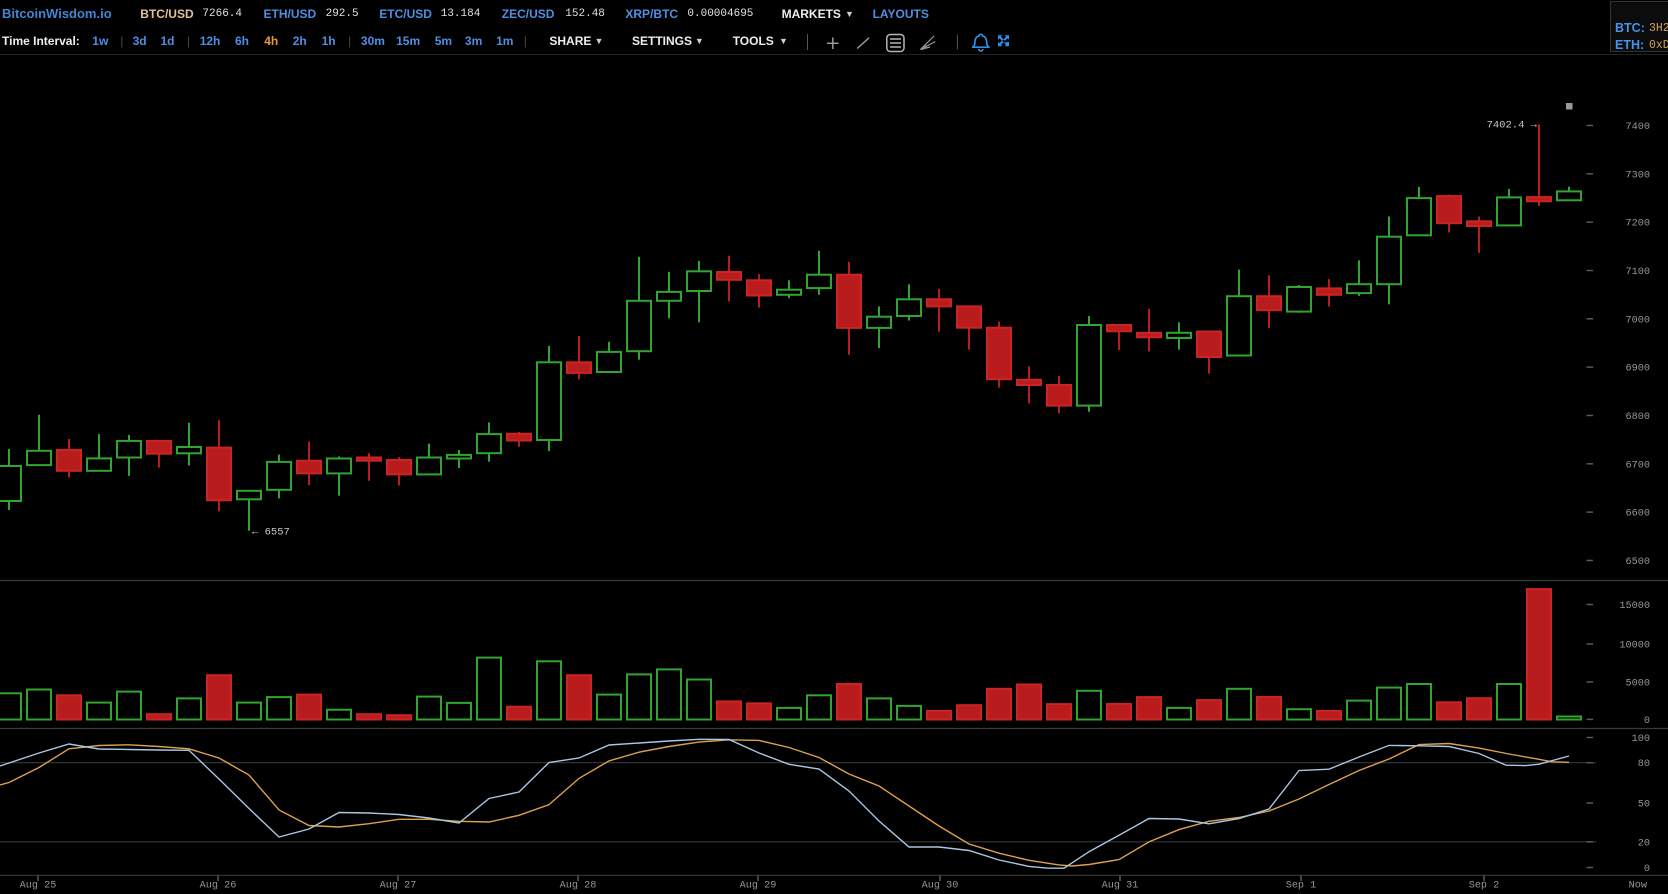 The image size is (1668, 894). I want to click on svg-text: Aug 28, so click(578, 886).